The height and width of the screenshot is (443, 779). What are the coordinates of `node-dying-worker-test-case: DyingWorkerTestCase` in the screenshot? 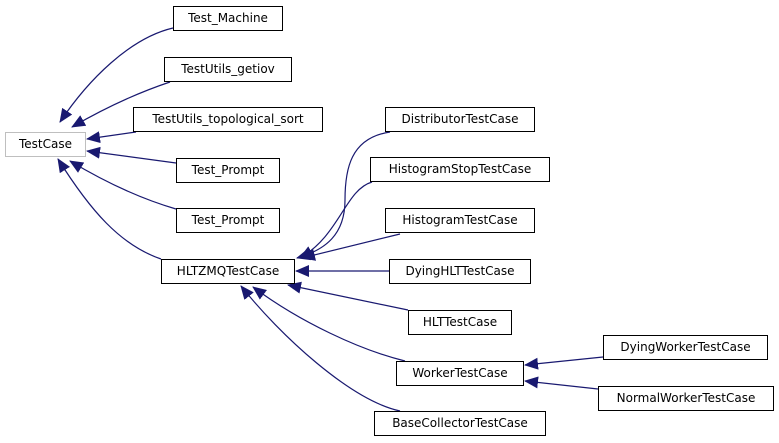 It's located at (685, 347).